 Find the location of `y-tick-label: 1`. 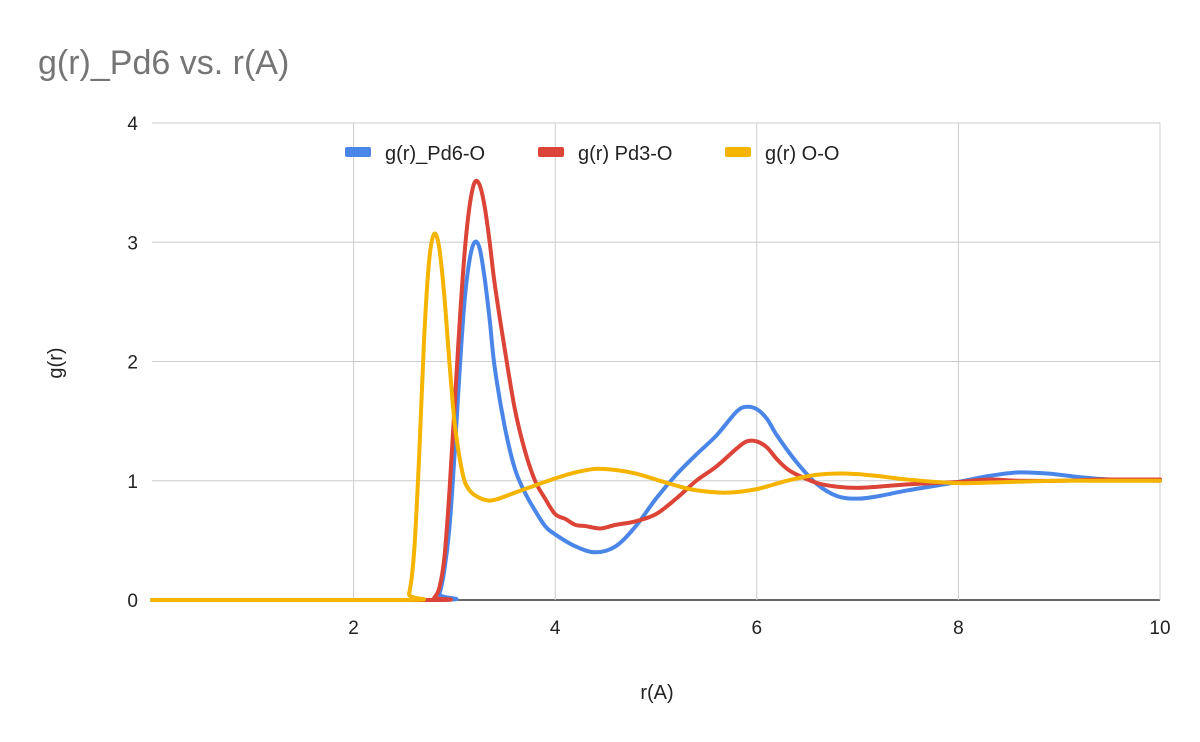

y-tick-label: 1 is located at coordinates (132, 482).